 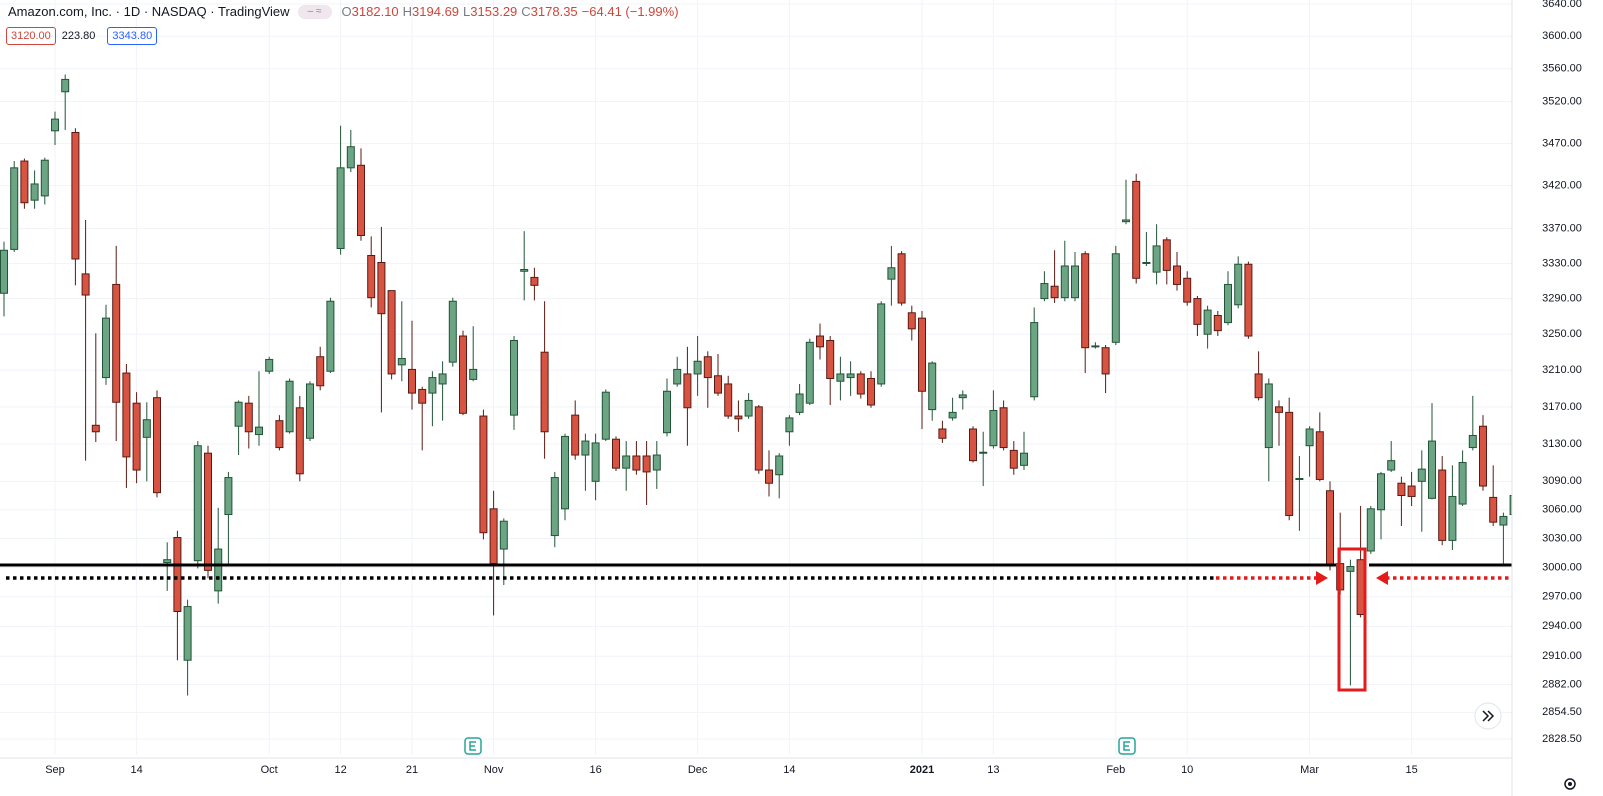 What do you see at coordinates (1562, 510) in the screenshot?
I see `y-tick-label: 3060.00` at bounding box center [1562, 510].